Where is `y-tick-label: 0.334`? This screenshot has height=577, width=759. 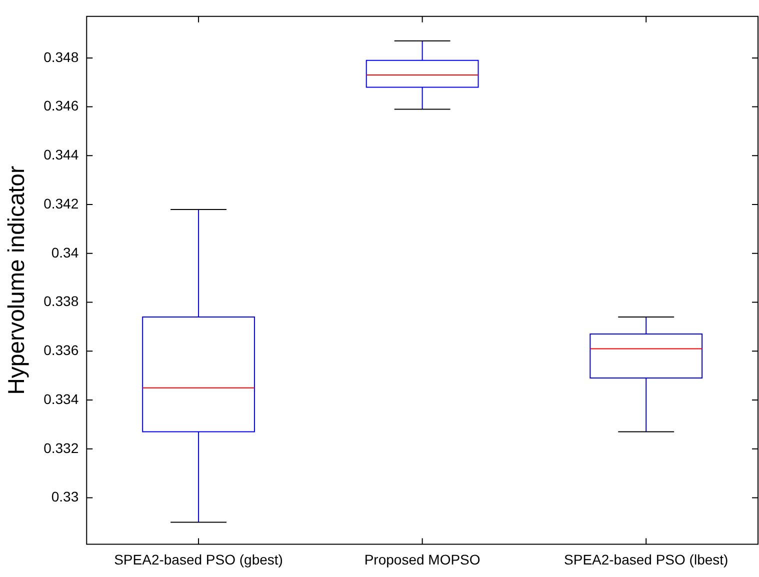 y-tick-label: 0.334 is located at coordinates (61, 398).